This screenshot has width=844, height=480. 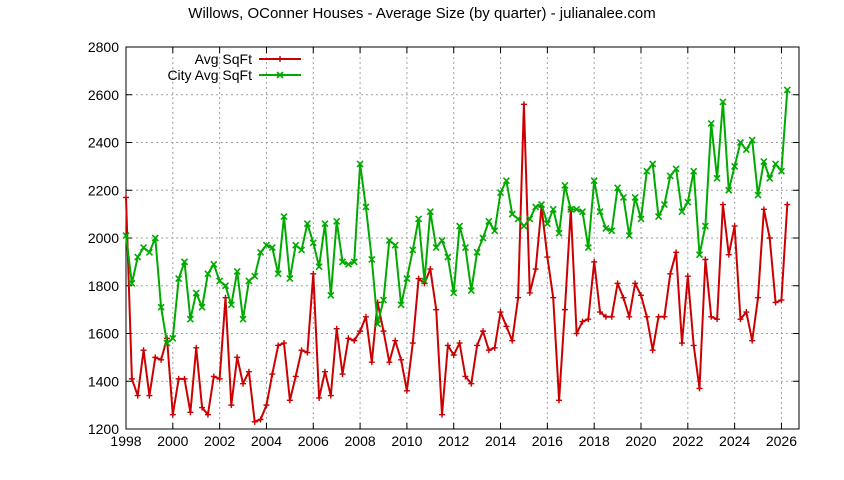 I want to click on x-tick-label: 2002, so click(x=219, y=441).